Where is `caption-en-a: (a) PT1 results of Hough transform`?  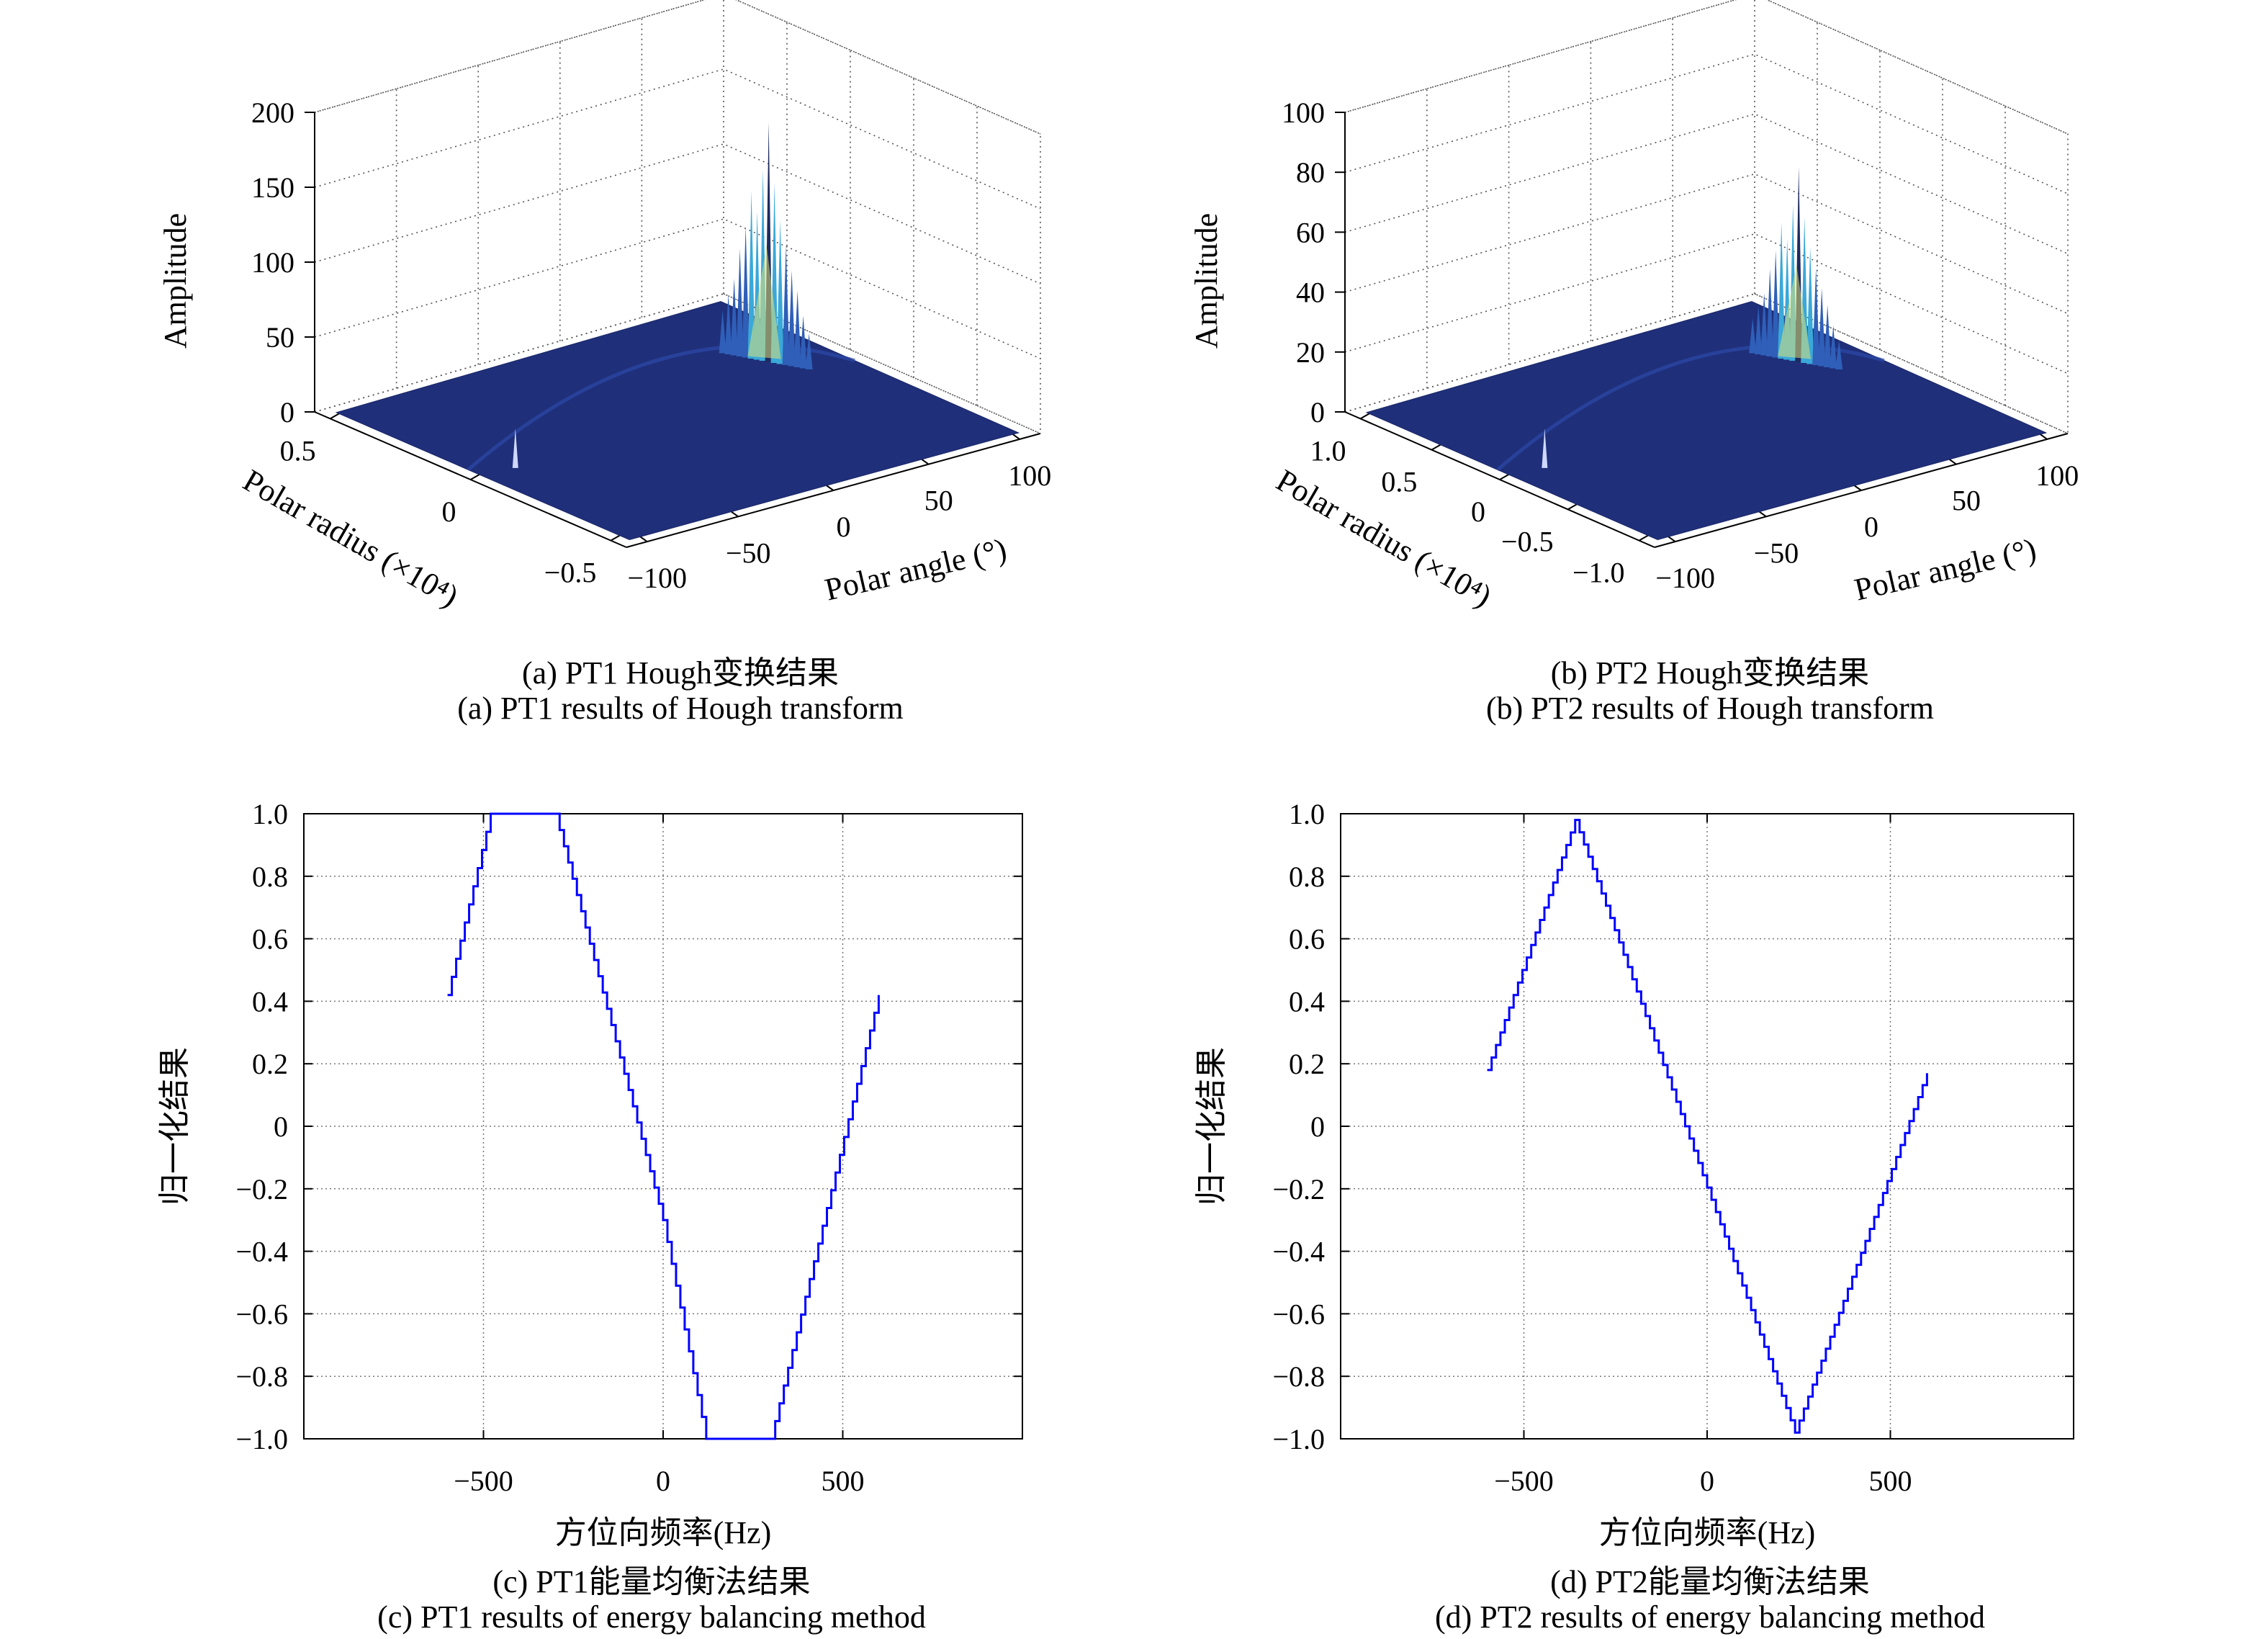 caption-en-a: (a) PT1 results of Hough transform is located at coordinates (680, 708).